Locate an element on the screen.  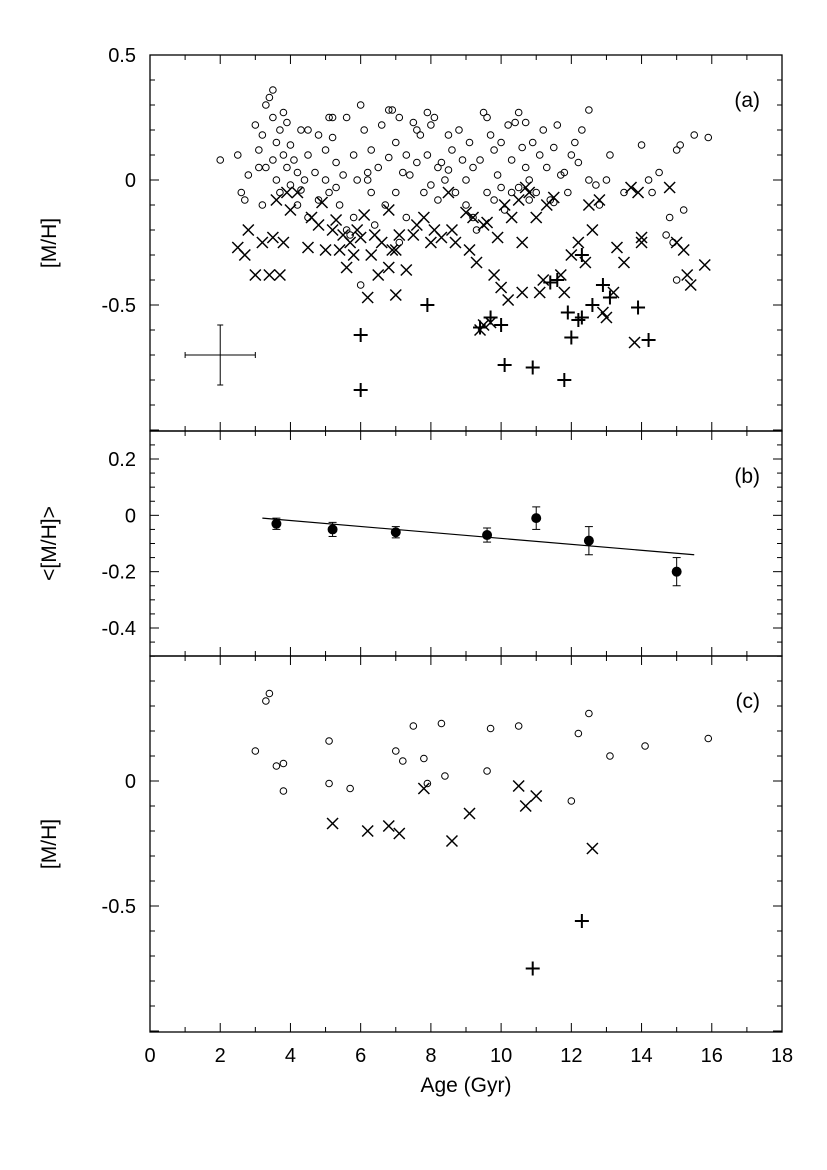
y-axis-label: [M/H] is located at coordinates (49, 243).